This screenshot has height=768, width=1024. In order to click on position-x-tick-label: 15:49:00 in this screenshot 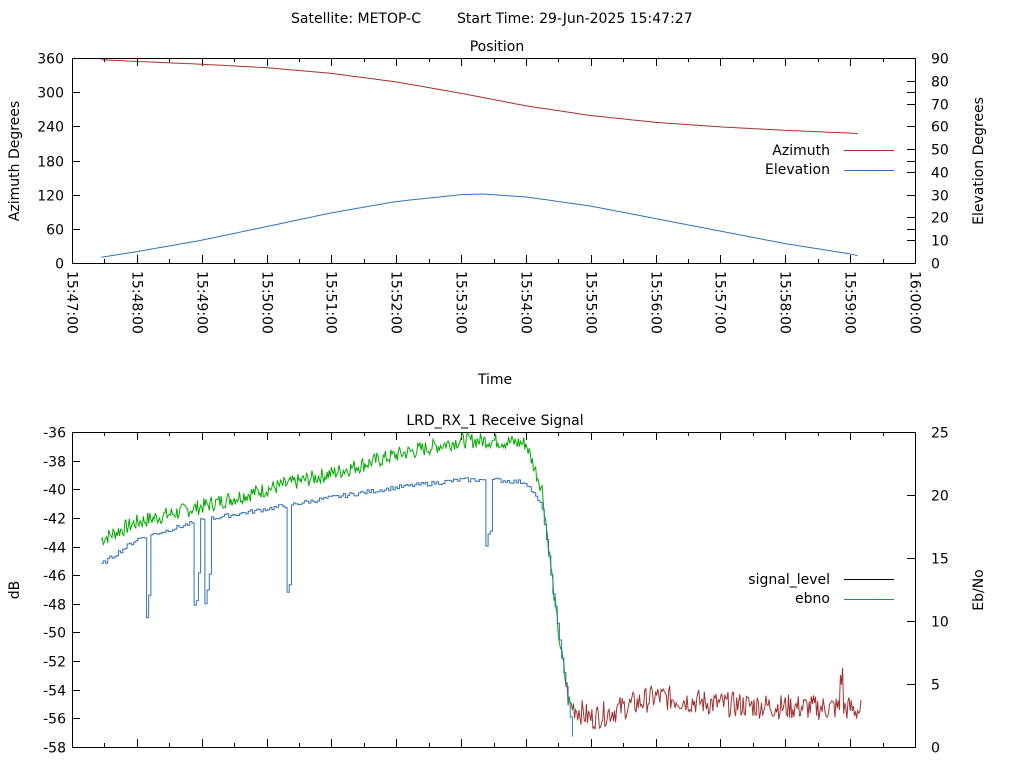, I will do `click(202, 302)`.